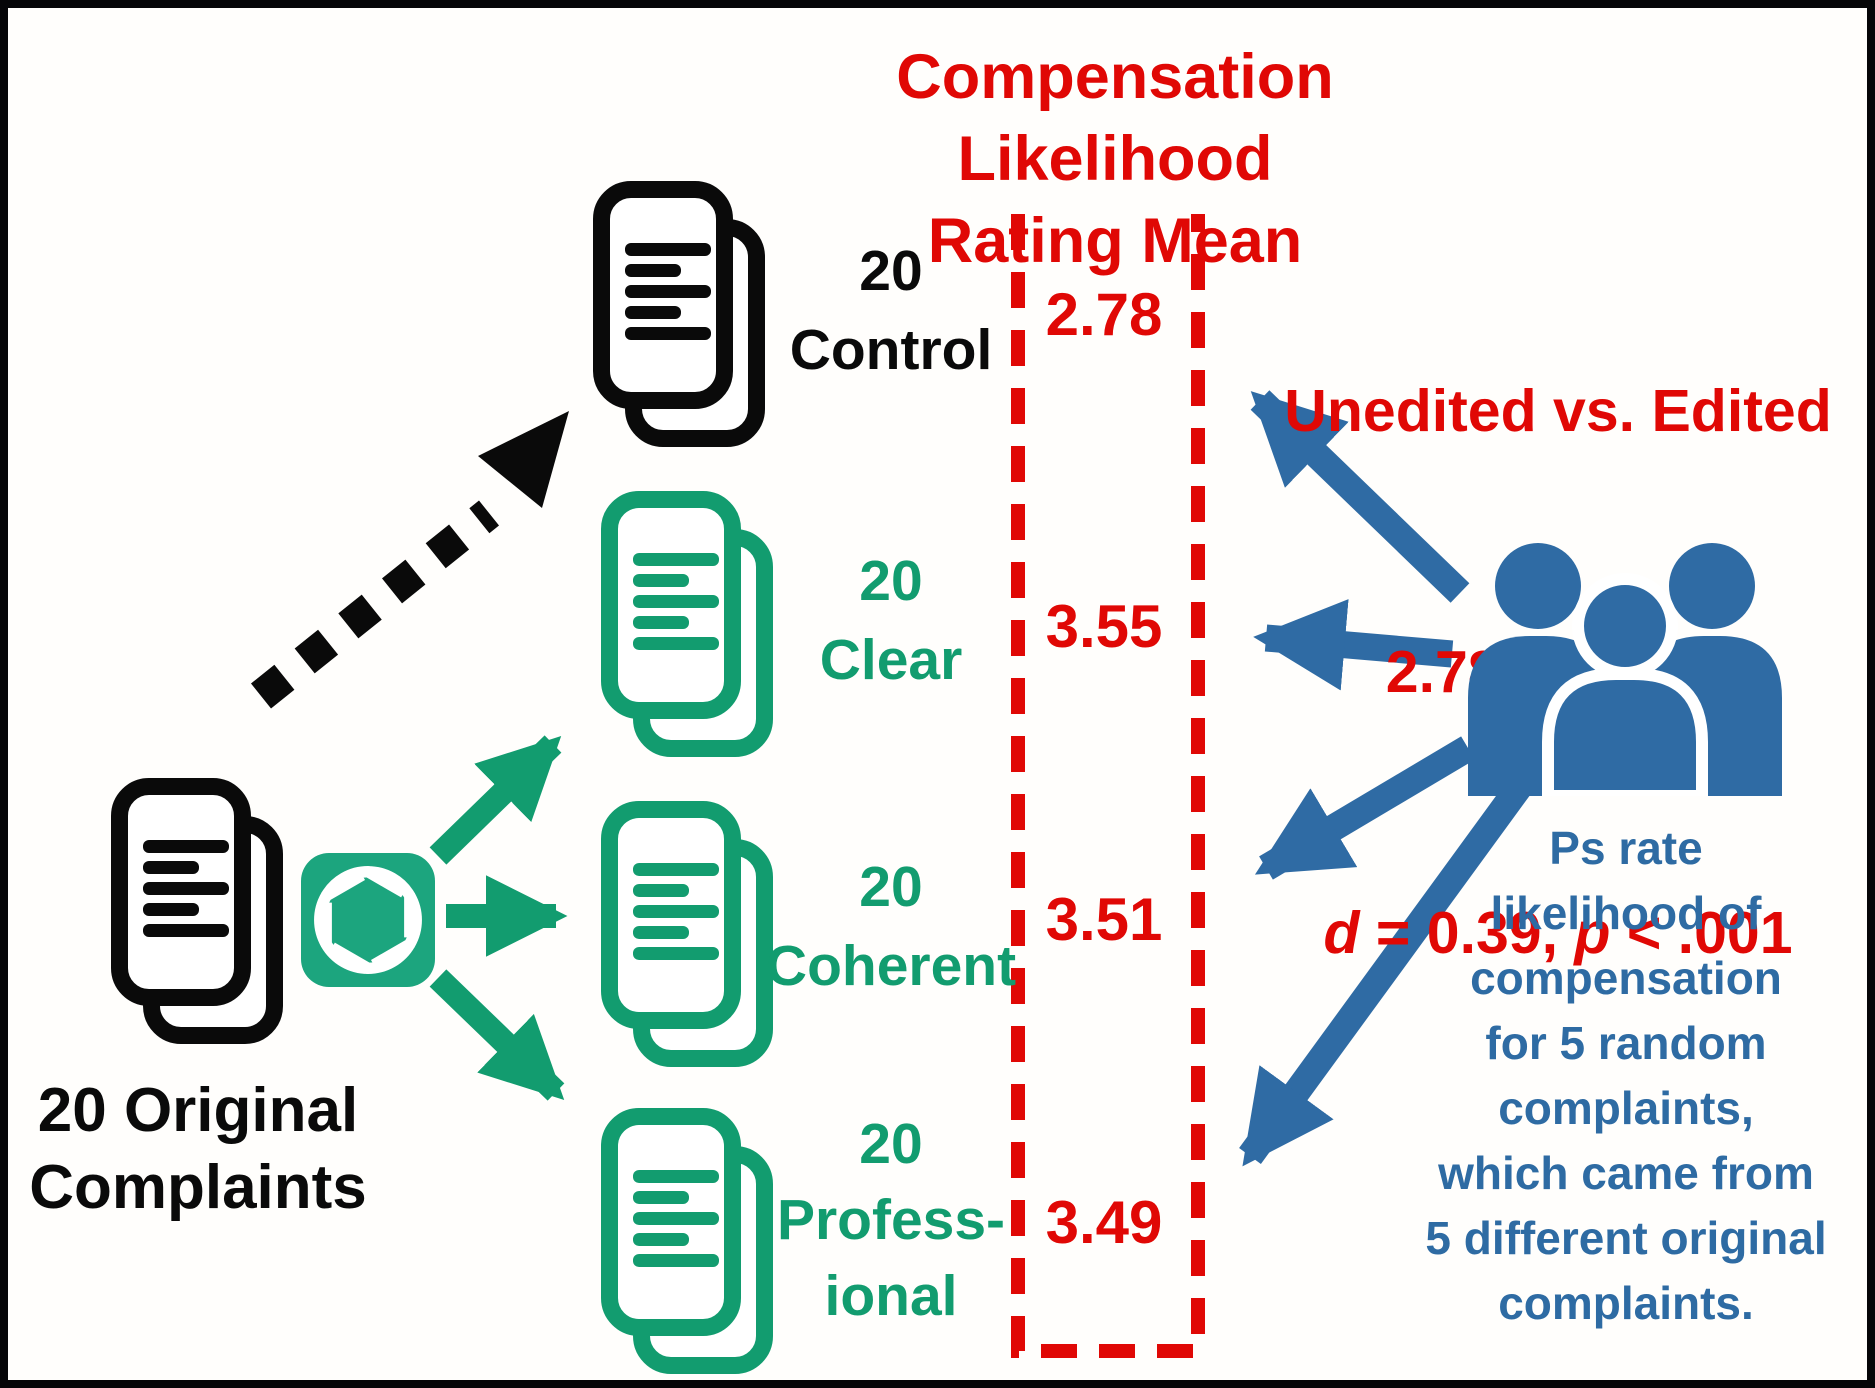  Describe the element at coordinates (891, 927) in the screenshot. I see `condition-label-coherent: 20 Coherent` at that location.